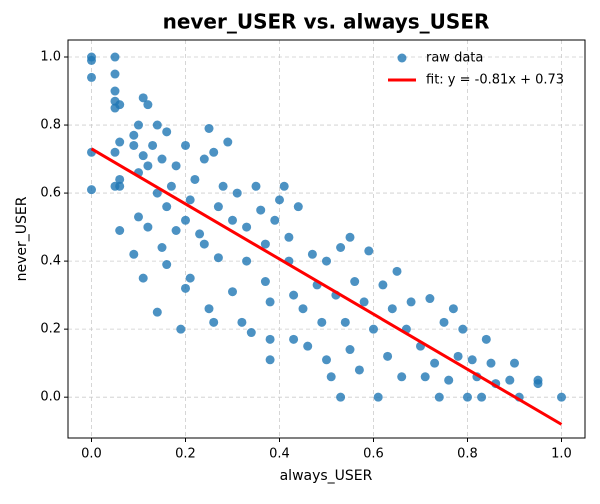  Describe the element at coordinates (402, 58) in the screenshot. I see `legend-marker` at that location.